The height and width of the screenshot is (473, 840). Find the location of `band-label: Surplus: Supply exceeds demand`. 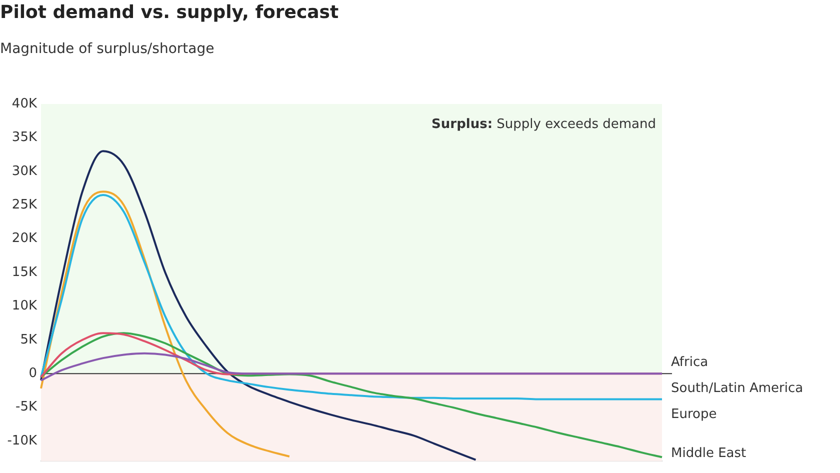

band-label: Surplus: Supply exceeds demand is located at coordinates (544, 124).